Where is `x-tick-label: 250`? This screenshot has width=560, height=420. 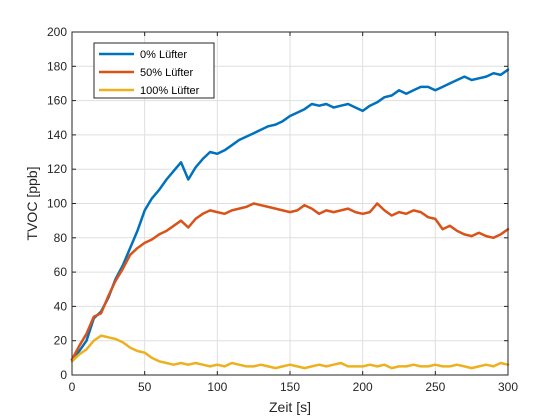
x-tick-label: 250 is located at coordinates (435, 387).